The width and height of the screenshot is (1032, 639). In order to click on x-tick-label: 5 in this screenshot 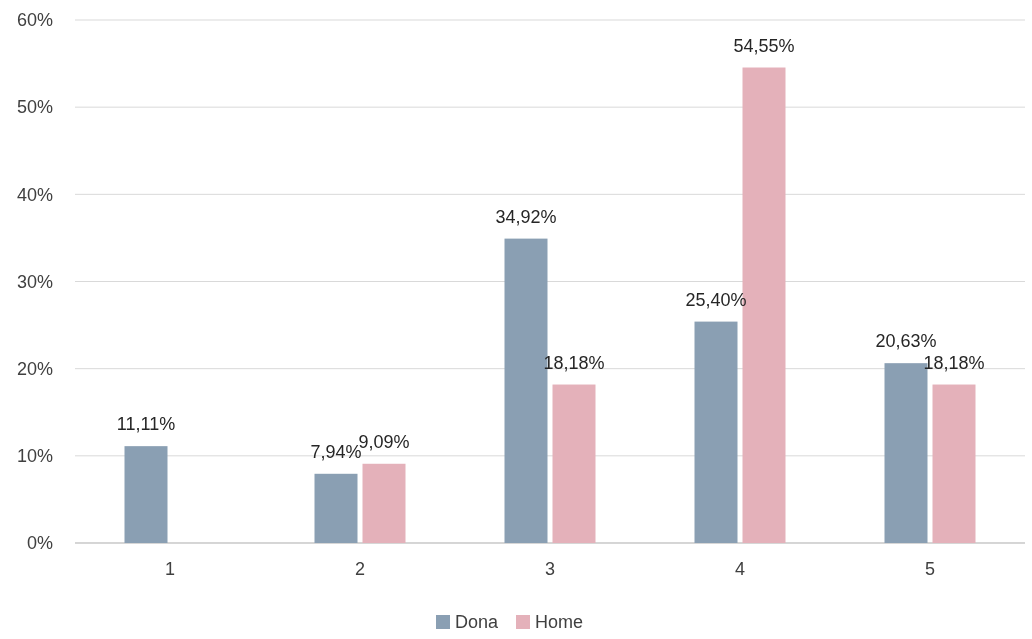, I will do `click(930, 569)`.